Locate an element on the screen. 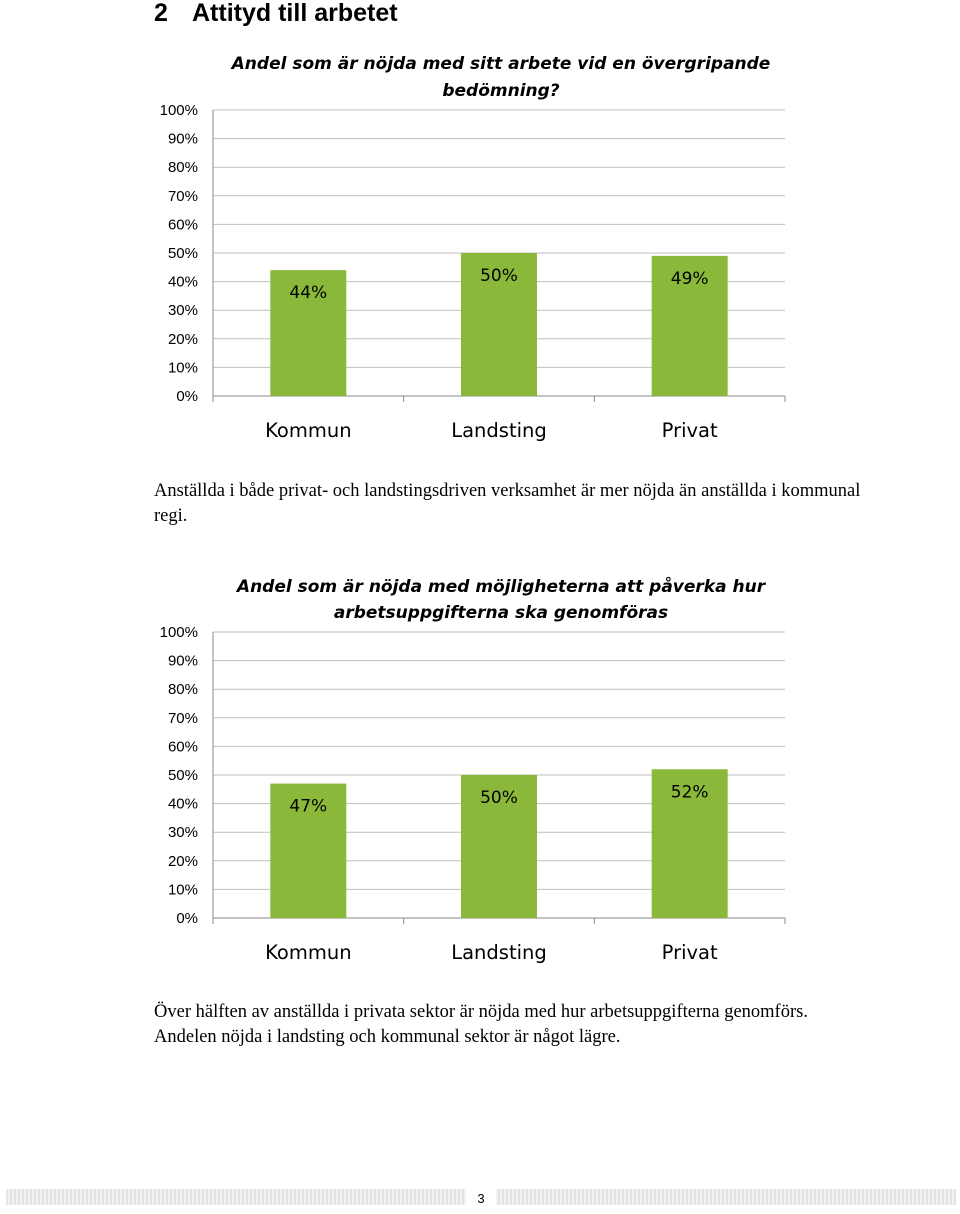 The width and height of the screenshot is (960, 1214). section-number: 2 is located at coordinates (161, 13).